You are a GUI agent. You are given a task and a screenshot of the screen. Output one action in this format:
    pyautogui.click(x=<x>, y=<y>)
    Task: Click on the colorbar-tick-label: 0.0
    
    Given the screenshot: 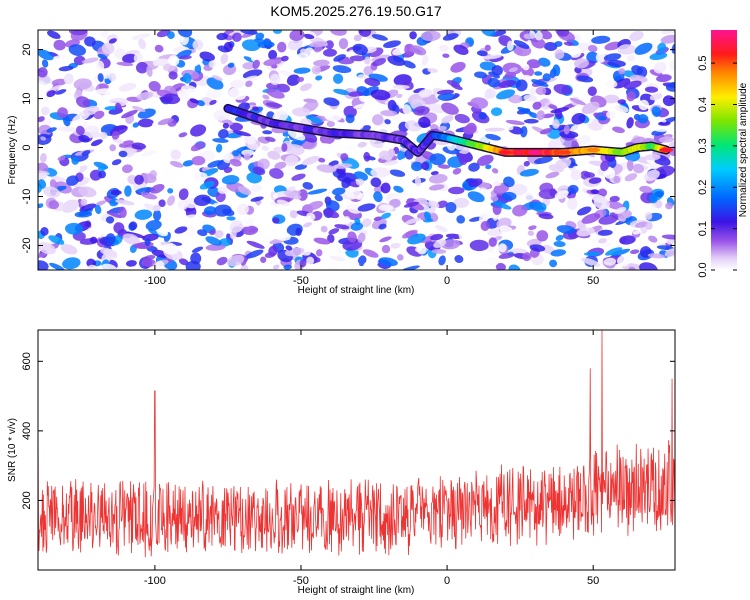 What is the action you would take?
    pyautogui.click(x=703, y=269)
    